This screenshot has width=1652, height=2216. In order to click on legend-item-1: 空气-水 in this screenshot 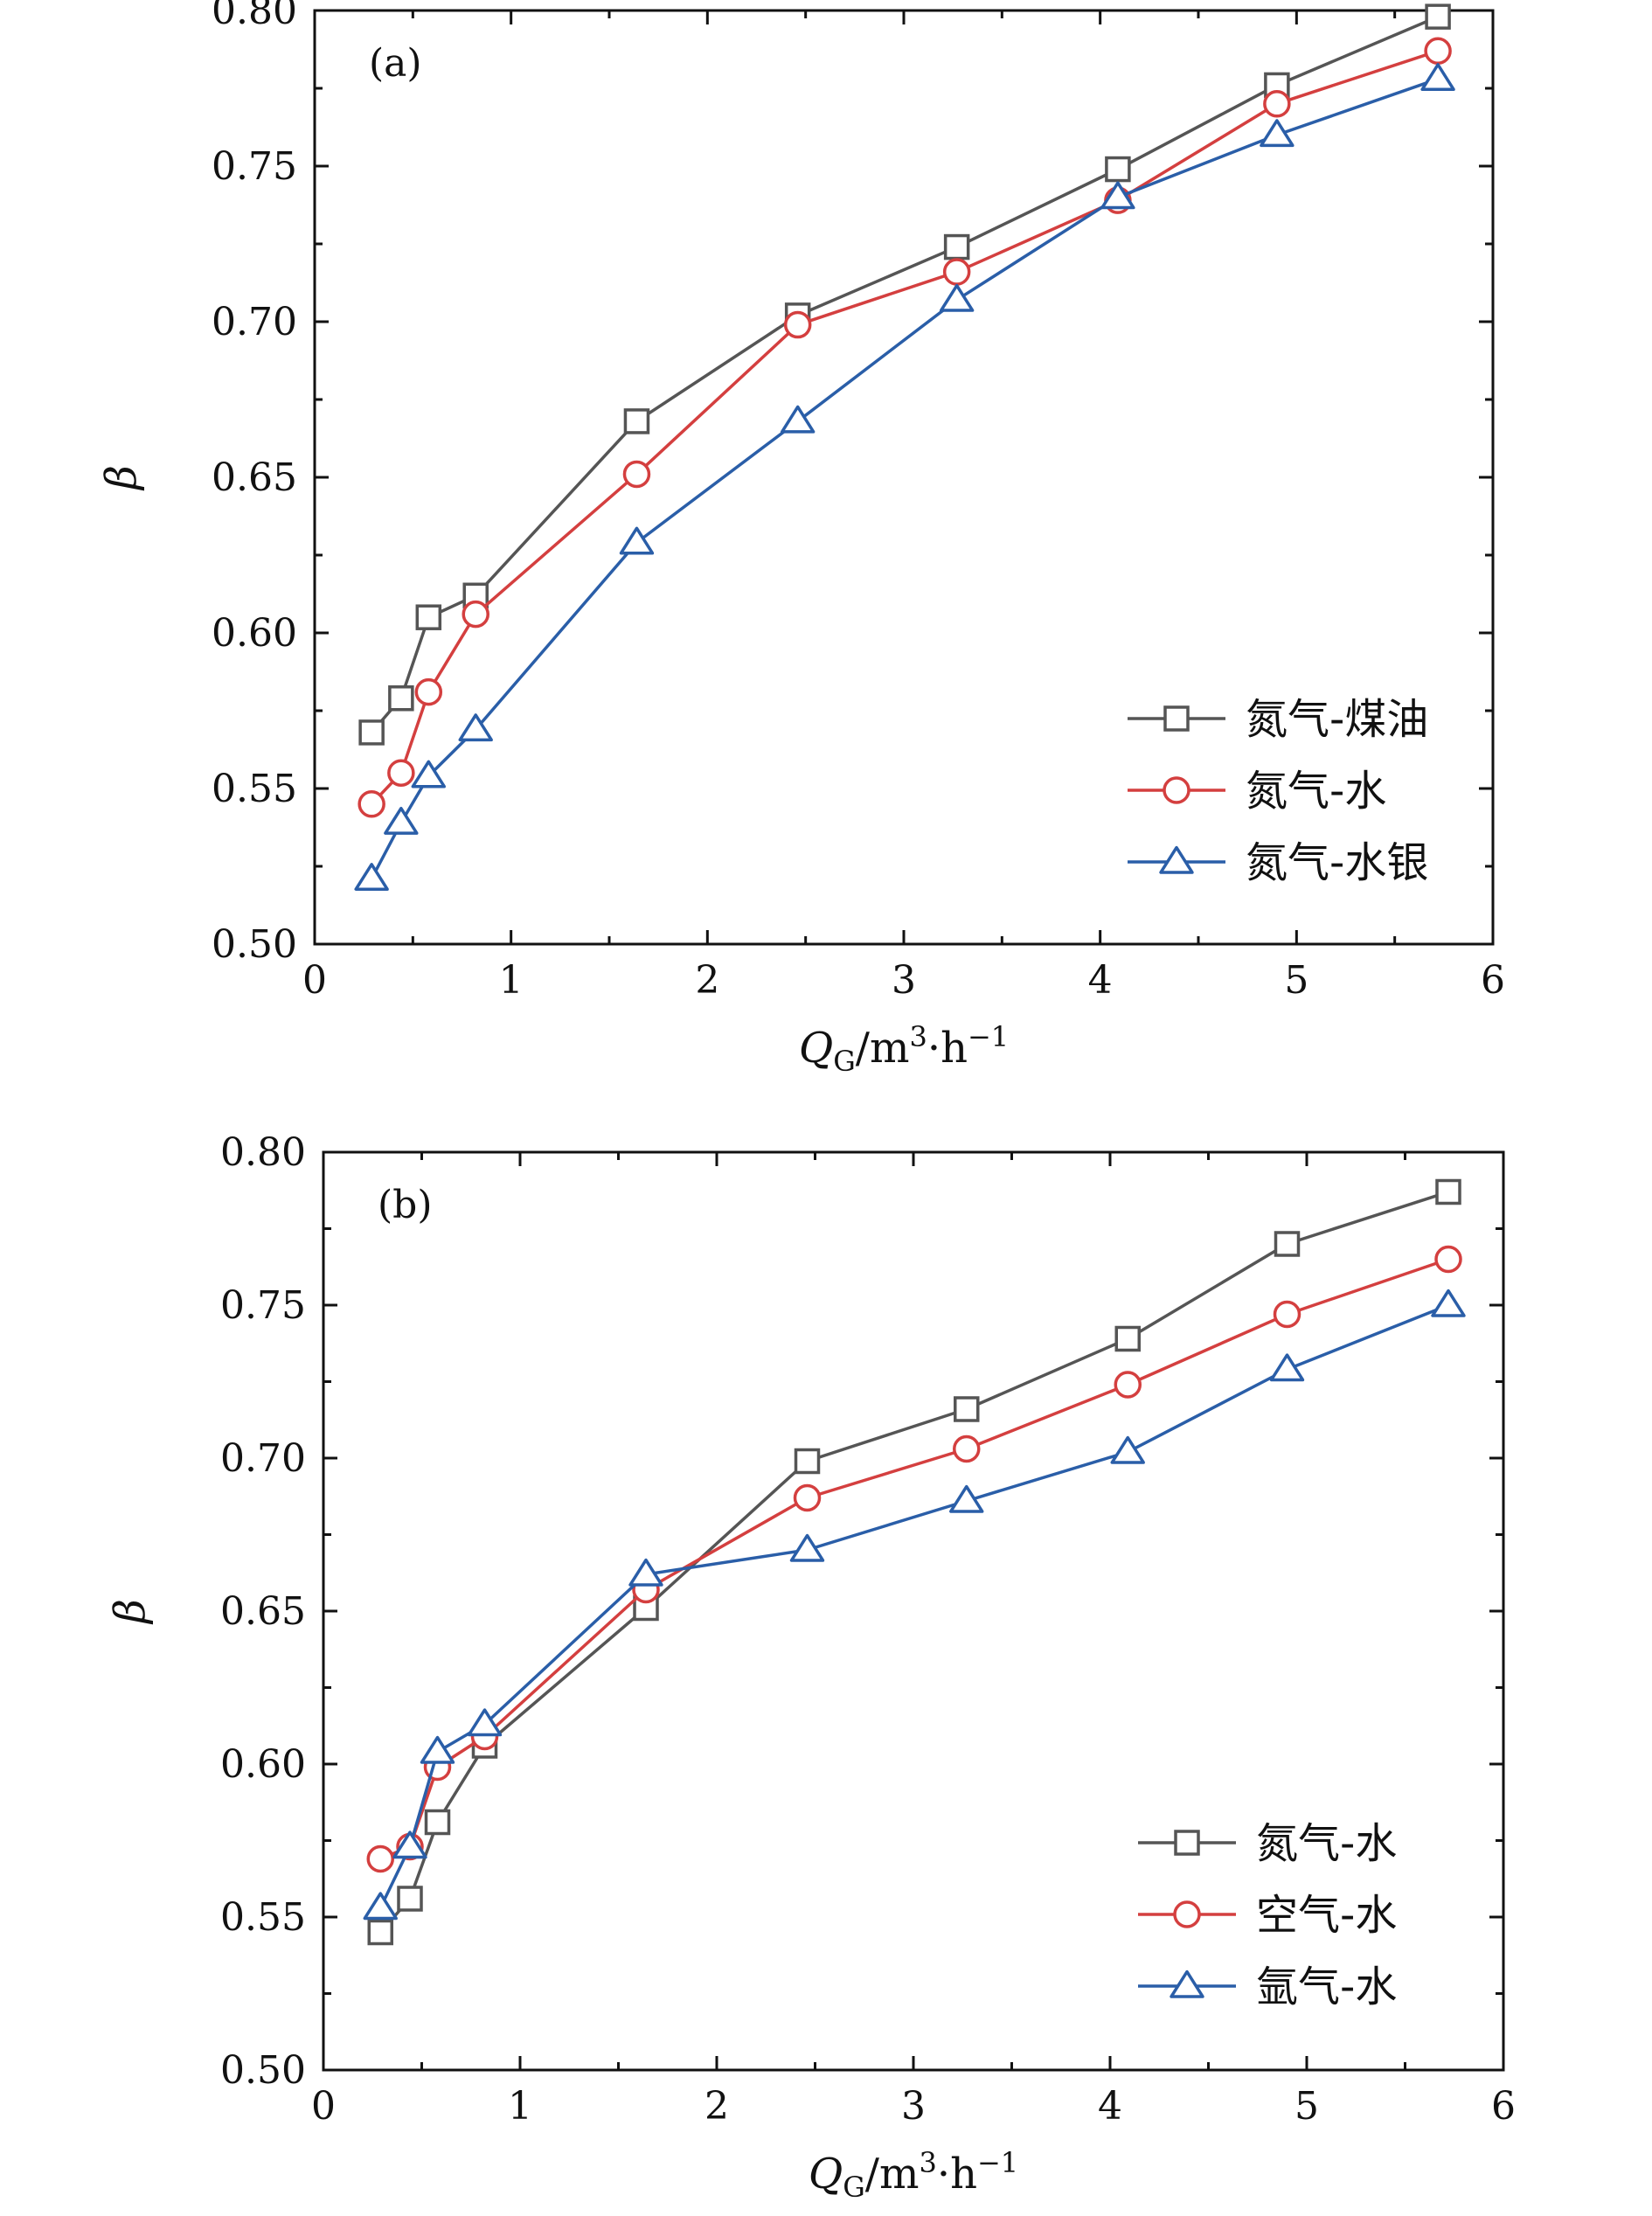, I will do `click(1268, 1916)`.